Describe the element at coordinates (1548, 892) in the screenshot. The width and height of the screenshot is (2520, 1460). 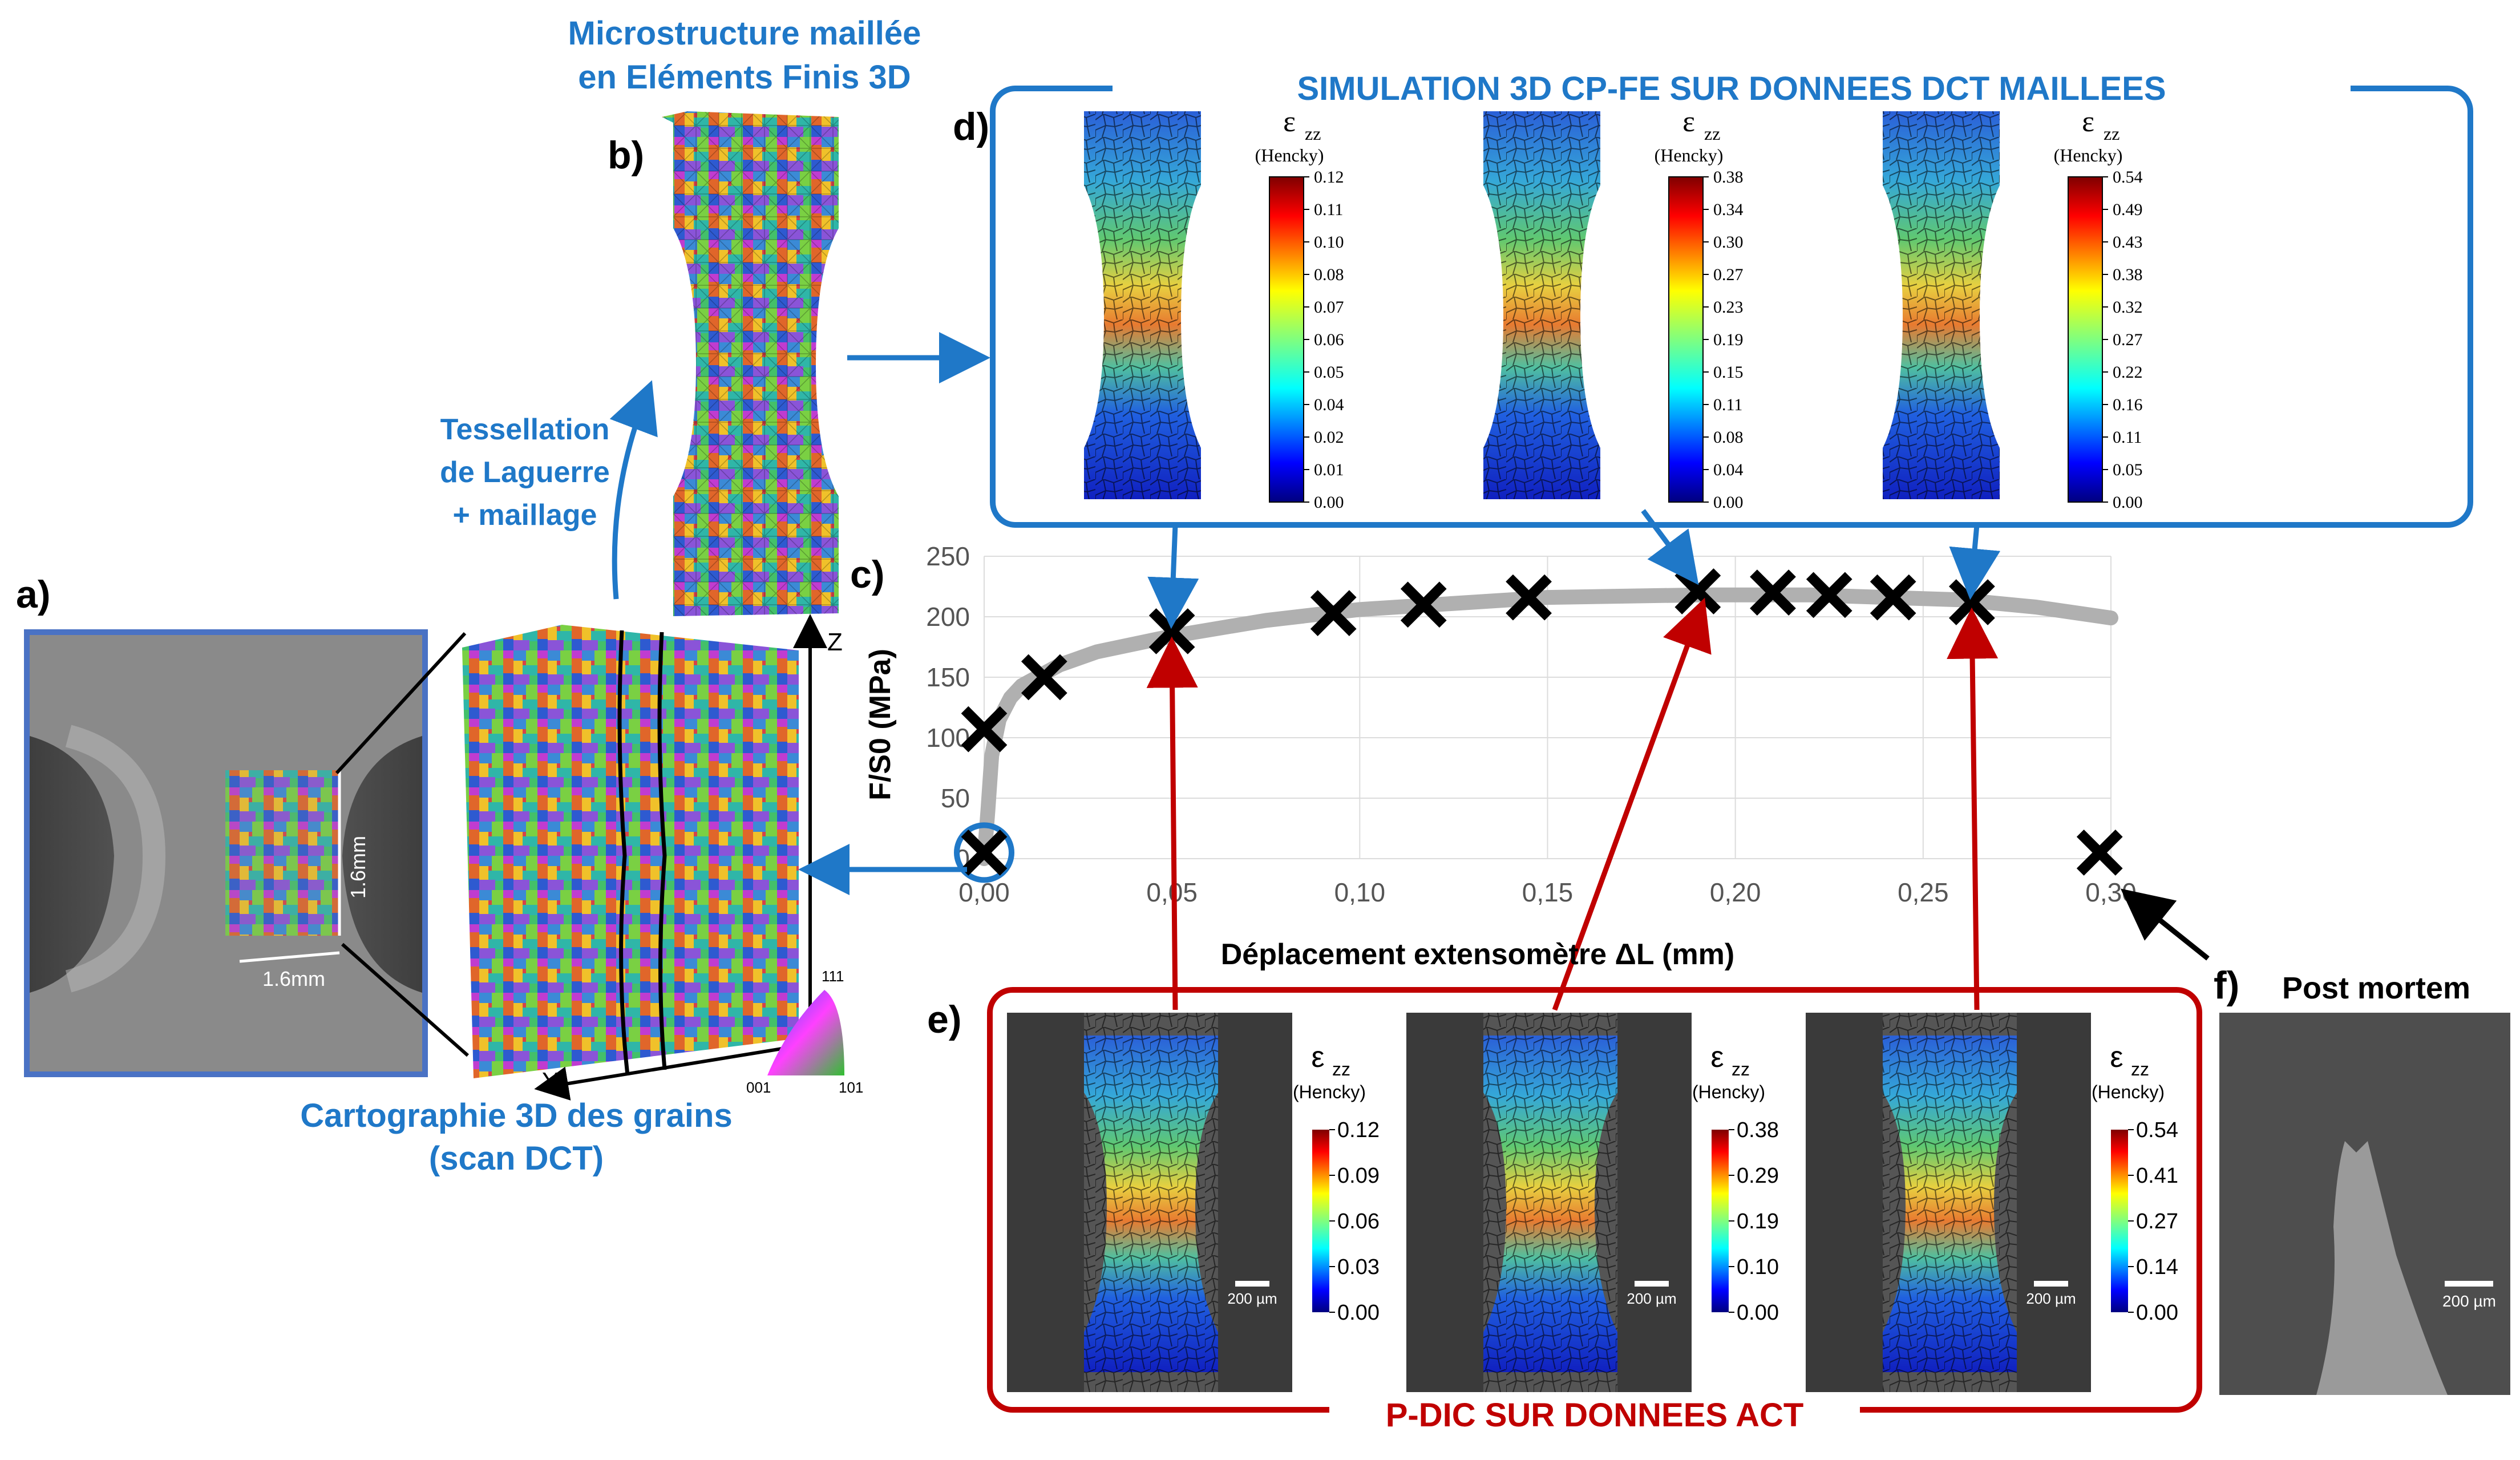
I see `chart-x-tick-label: 0,15` at that location.